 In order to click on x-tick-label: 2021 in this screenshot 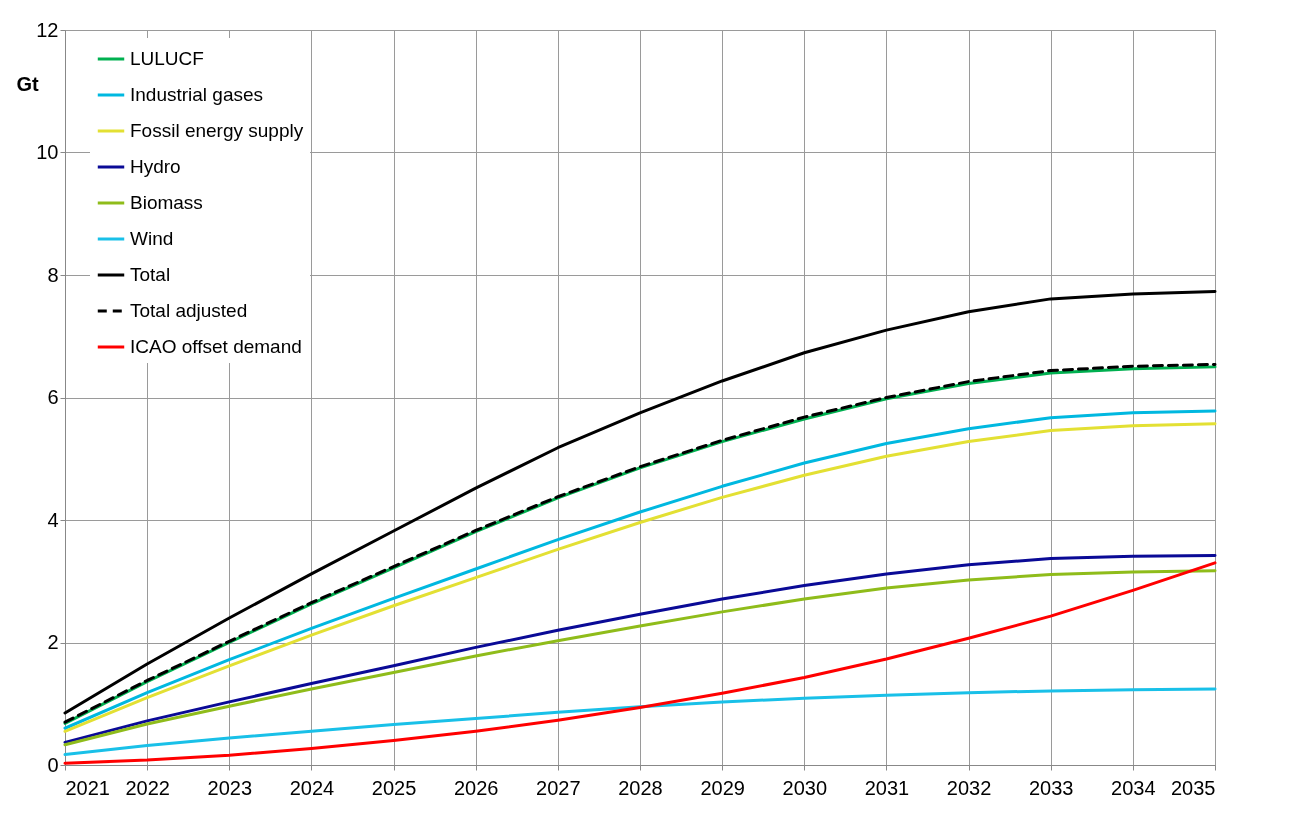, I will do `click(87, 787)`.